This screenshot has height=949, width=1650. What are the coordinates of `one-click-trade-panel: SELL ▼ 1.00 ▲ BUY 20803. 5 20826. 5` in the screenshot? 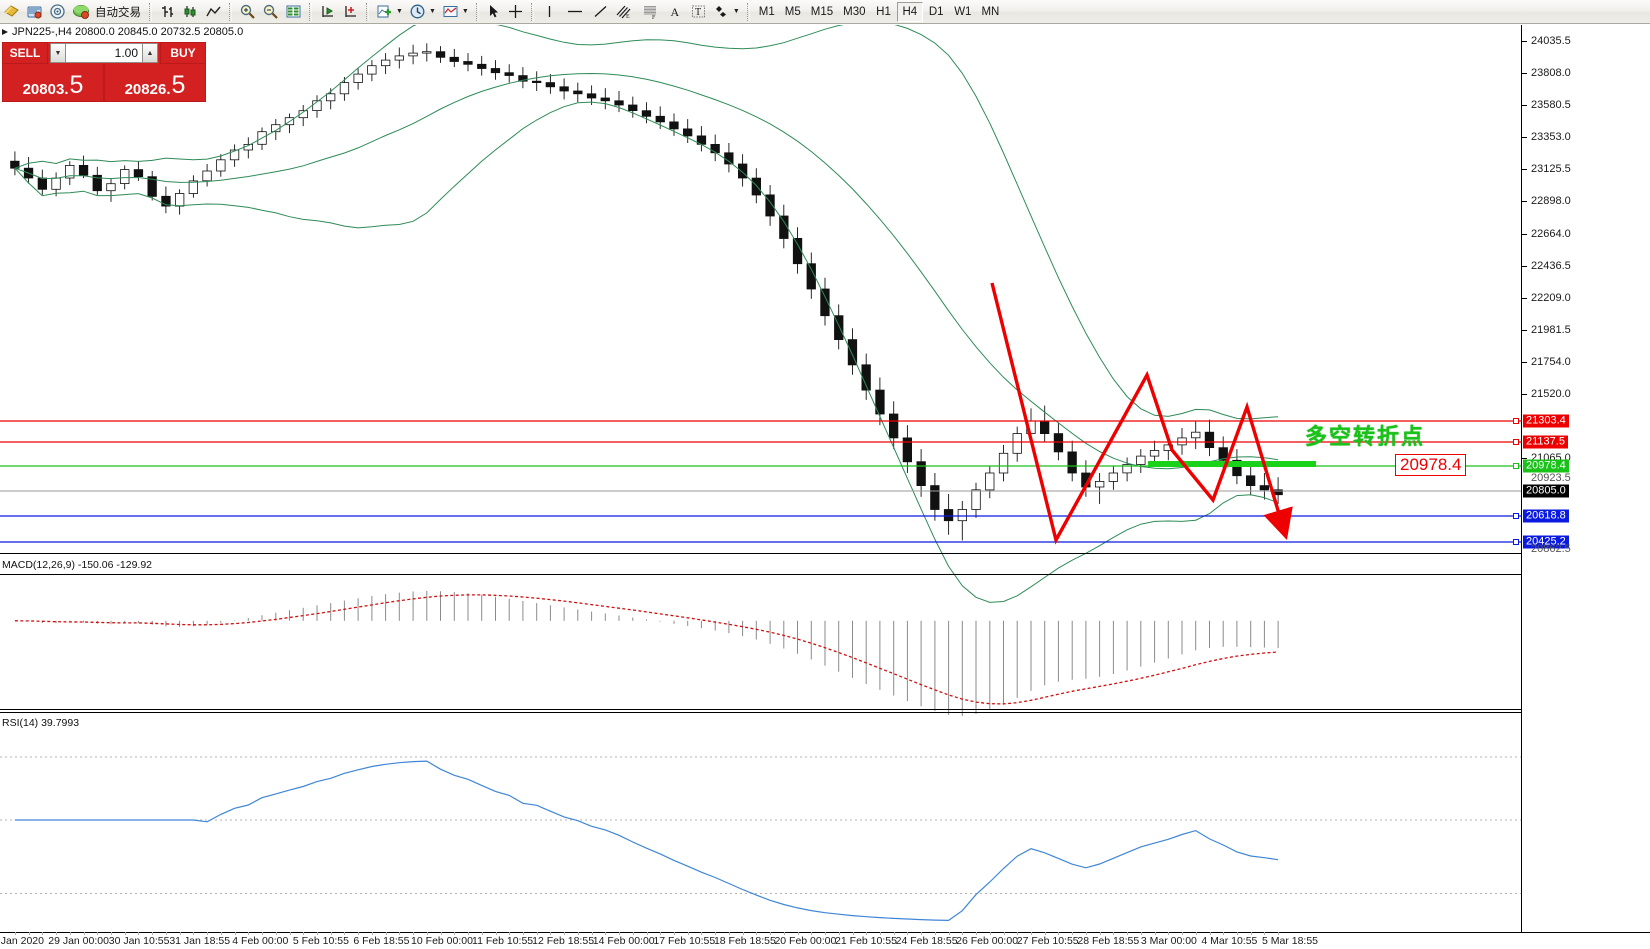 It's located at (104, 72).